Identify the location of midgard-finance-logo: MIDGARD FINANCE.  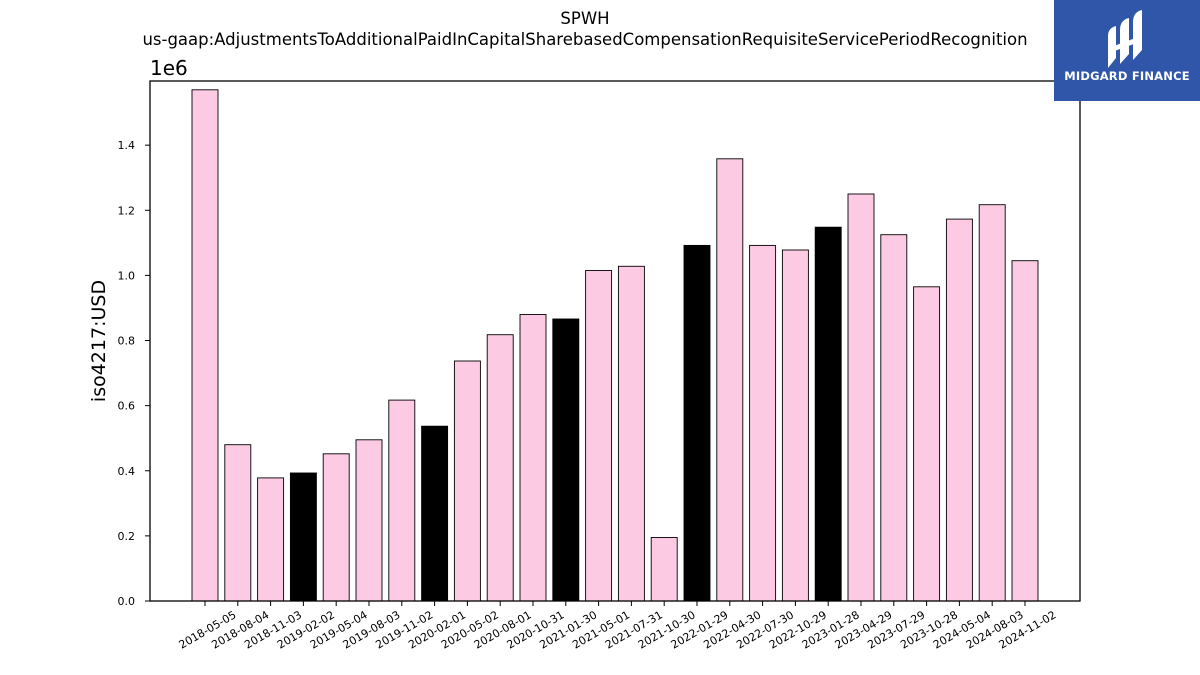
(1127, 50).